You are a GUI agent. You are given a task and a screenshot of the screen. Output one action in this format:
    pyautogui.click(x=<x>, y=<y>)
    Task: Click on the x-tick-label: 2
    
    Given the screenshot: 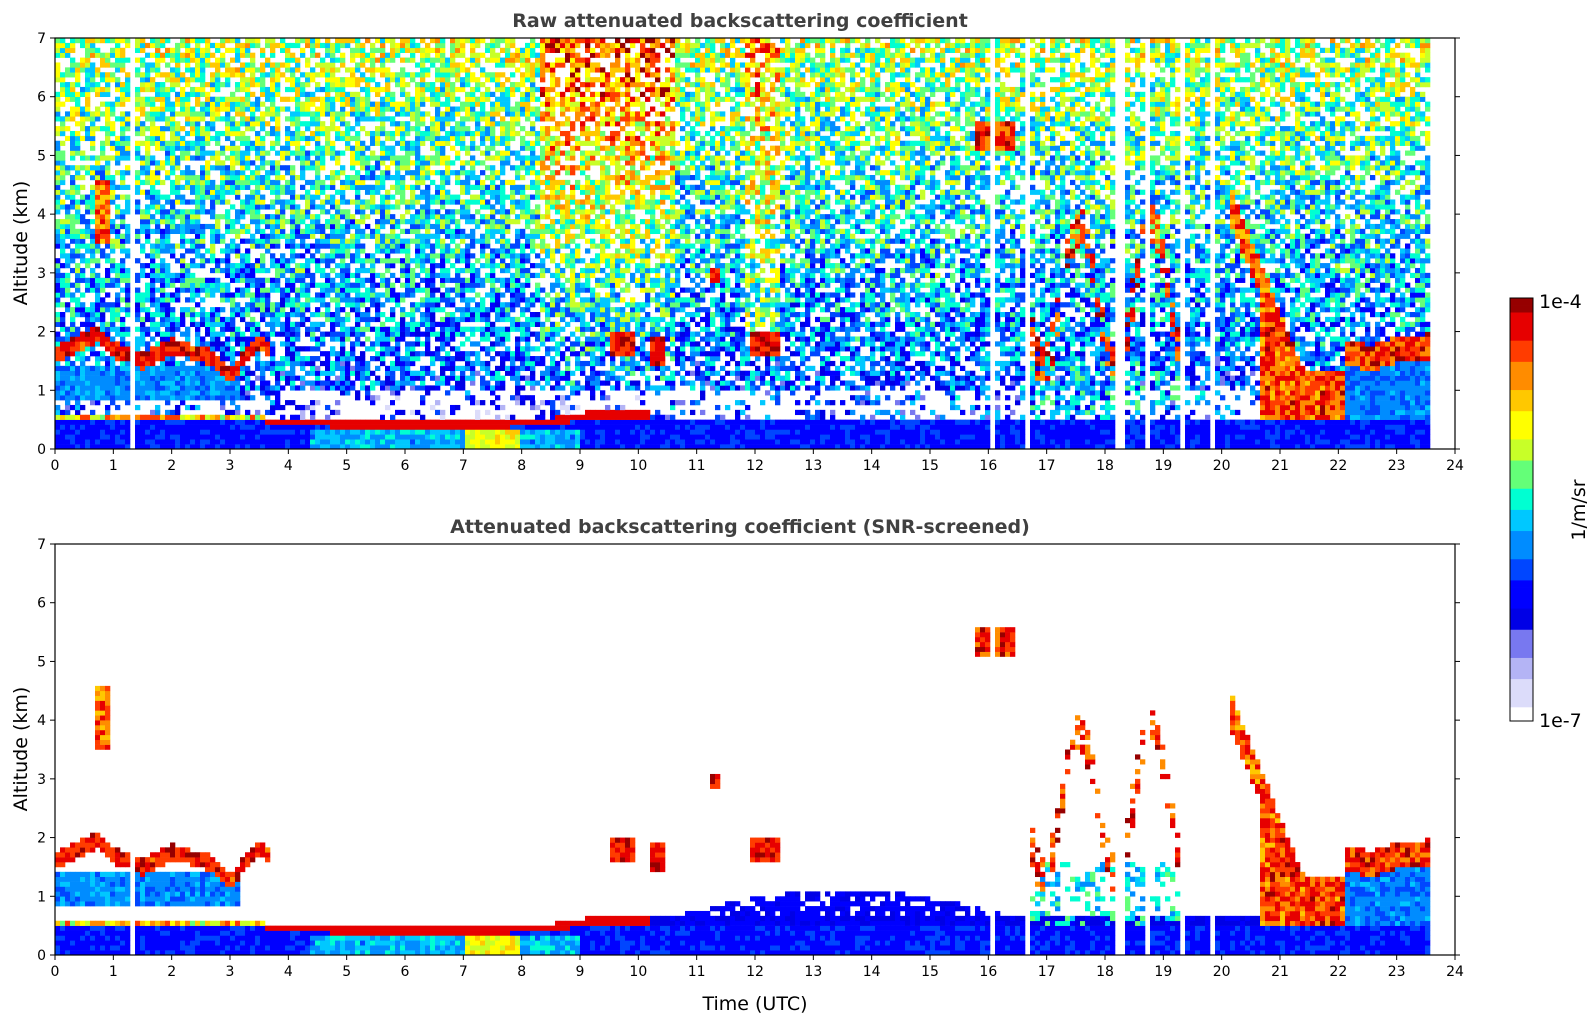 What is the action you would take?
    pyautogui.click(x=171, y=466)
    